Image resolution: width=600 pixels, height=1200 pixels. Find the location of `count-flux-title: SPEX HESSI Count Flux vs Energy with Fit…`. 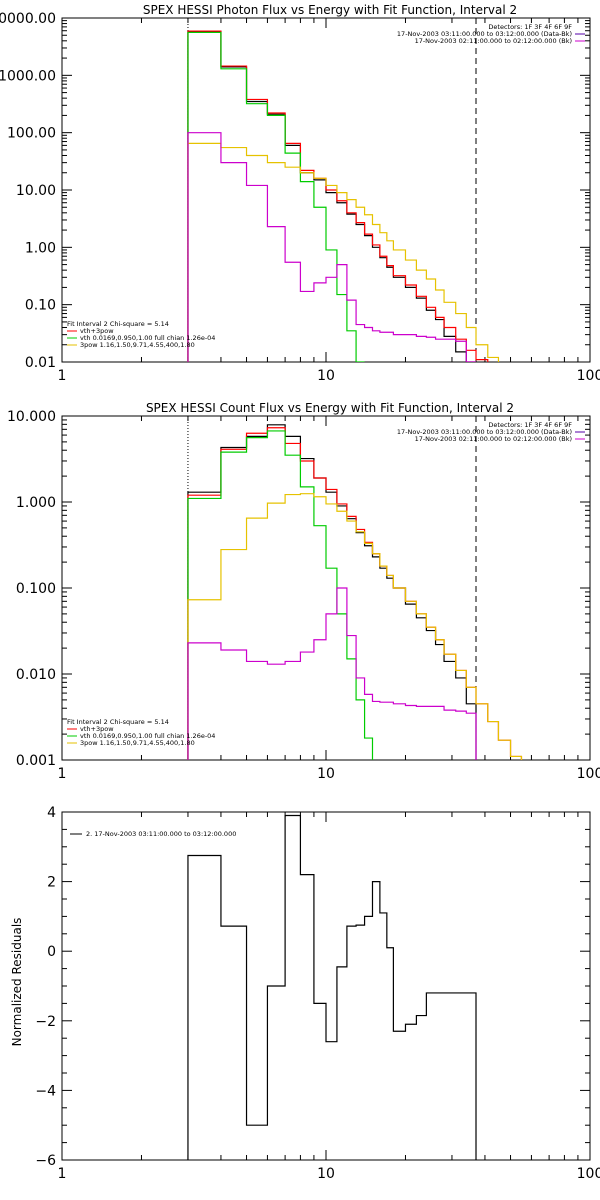

count-flux-title: SPEX HESSI Count Flux vs Energy with Fit… is located at coordinates (330, 408).